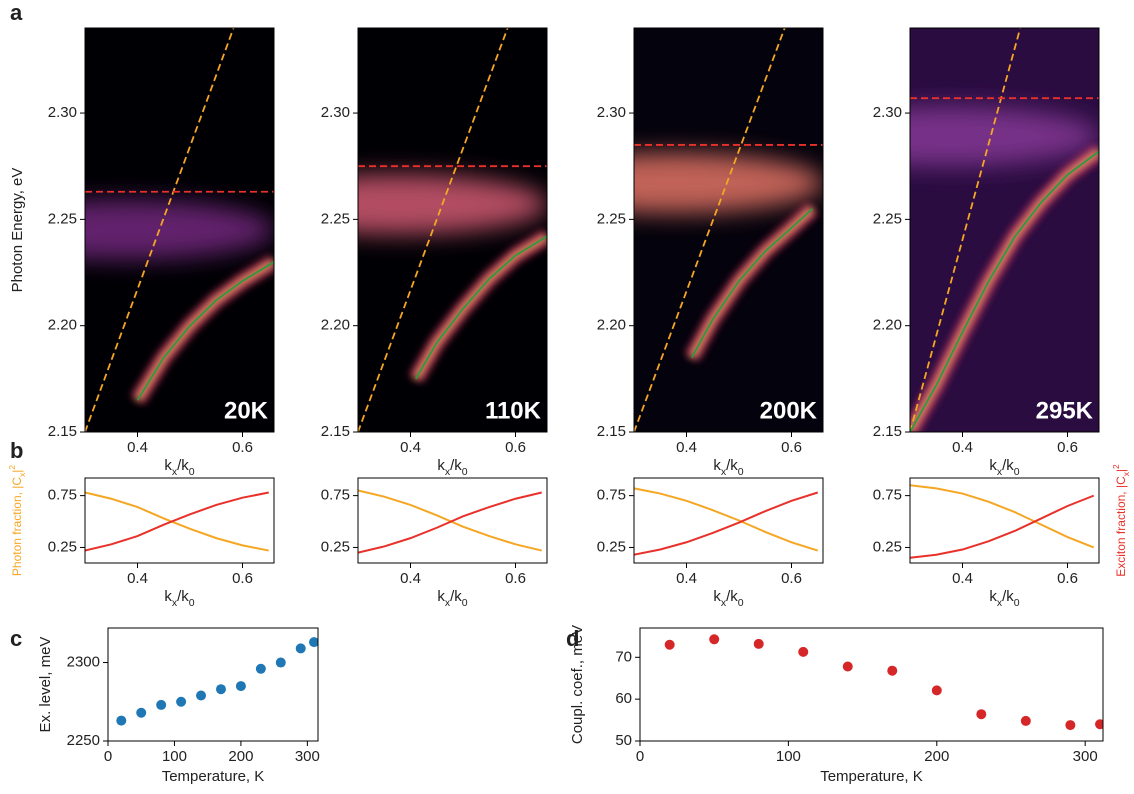 The image size is (1134, 794). Describe the element at coordinates (1121, 470) in the screenshot. I see `y2-axis-label-part: |` at that location.